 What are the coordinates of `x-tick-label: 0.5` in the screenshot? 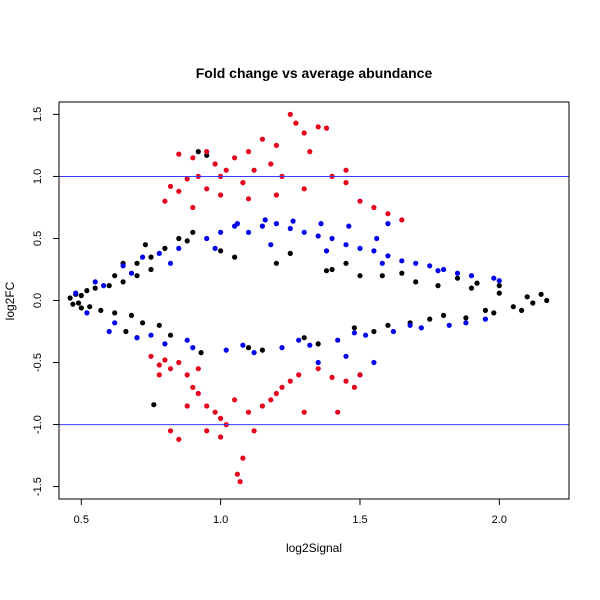 It's located at (81, 520).